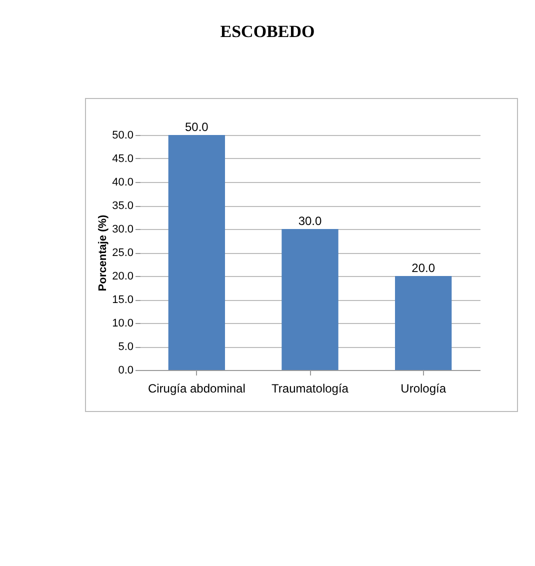  I want to click on data-label: 30.0, so click(310, 221).